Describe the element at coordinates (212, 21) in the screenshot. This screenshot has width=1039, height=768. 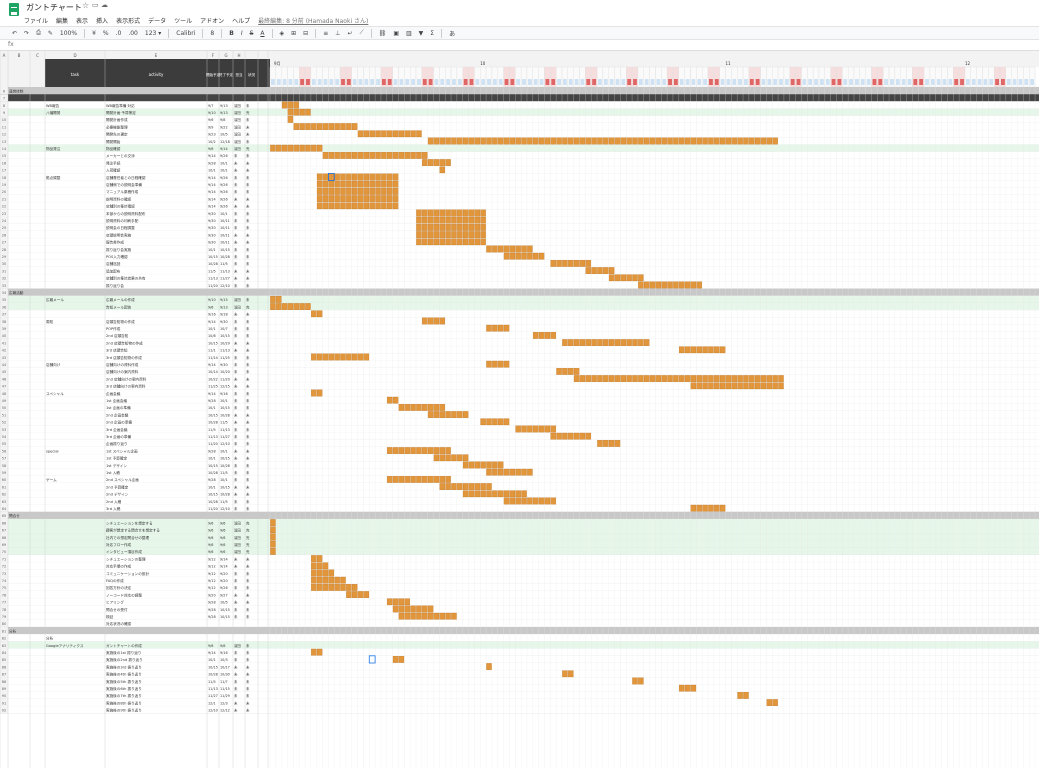
I see `menu-addons: アドオン` at that location.